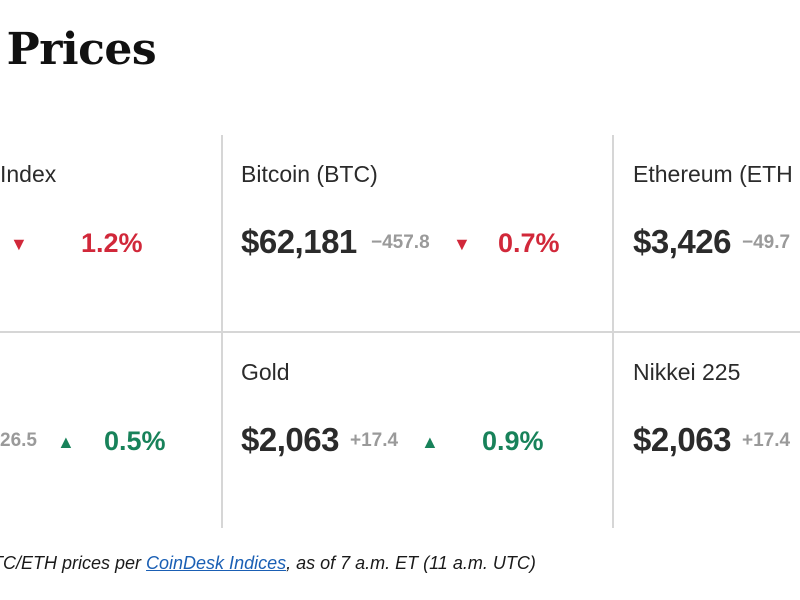 The height and width of the screenshot is (600, 800). What do you see at coordinates (309, 174) in the screenshot?
I see `asset-name: Bitcoin (BTC)` at bounding box center [309, 174].